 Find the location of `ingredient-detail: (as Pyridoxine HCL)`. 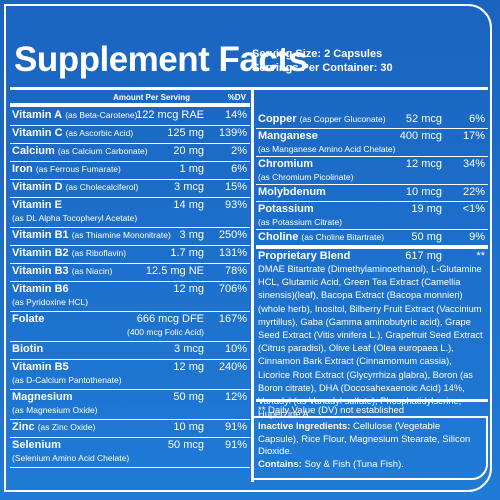

ingredient-detail: (as Pyridoxine HCL) is located at coordinates (50, 302).